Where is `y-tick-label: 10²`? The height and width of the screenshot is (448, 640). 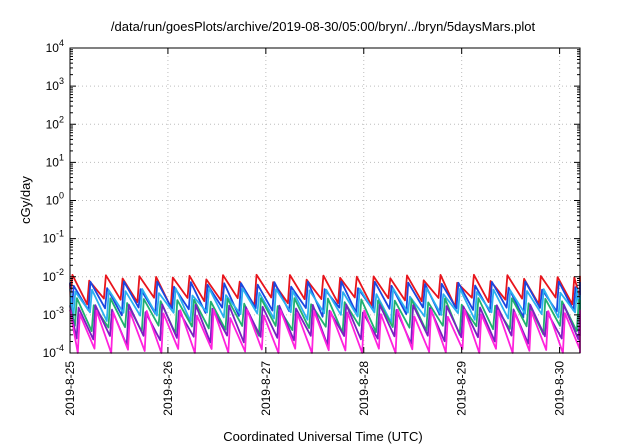
y-tick-label: 10² is located at coordinates (55, 122).